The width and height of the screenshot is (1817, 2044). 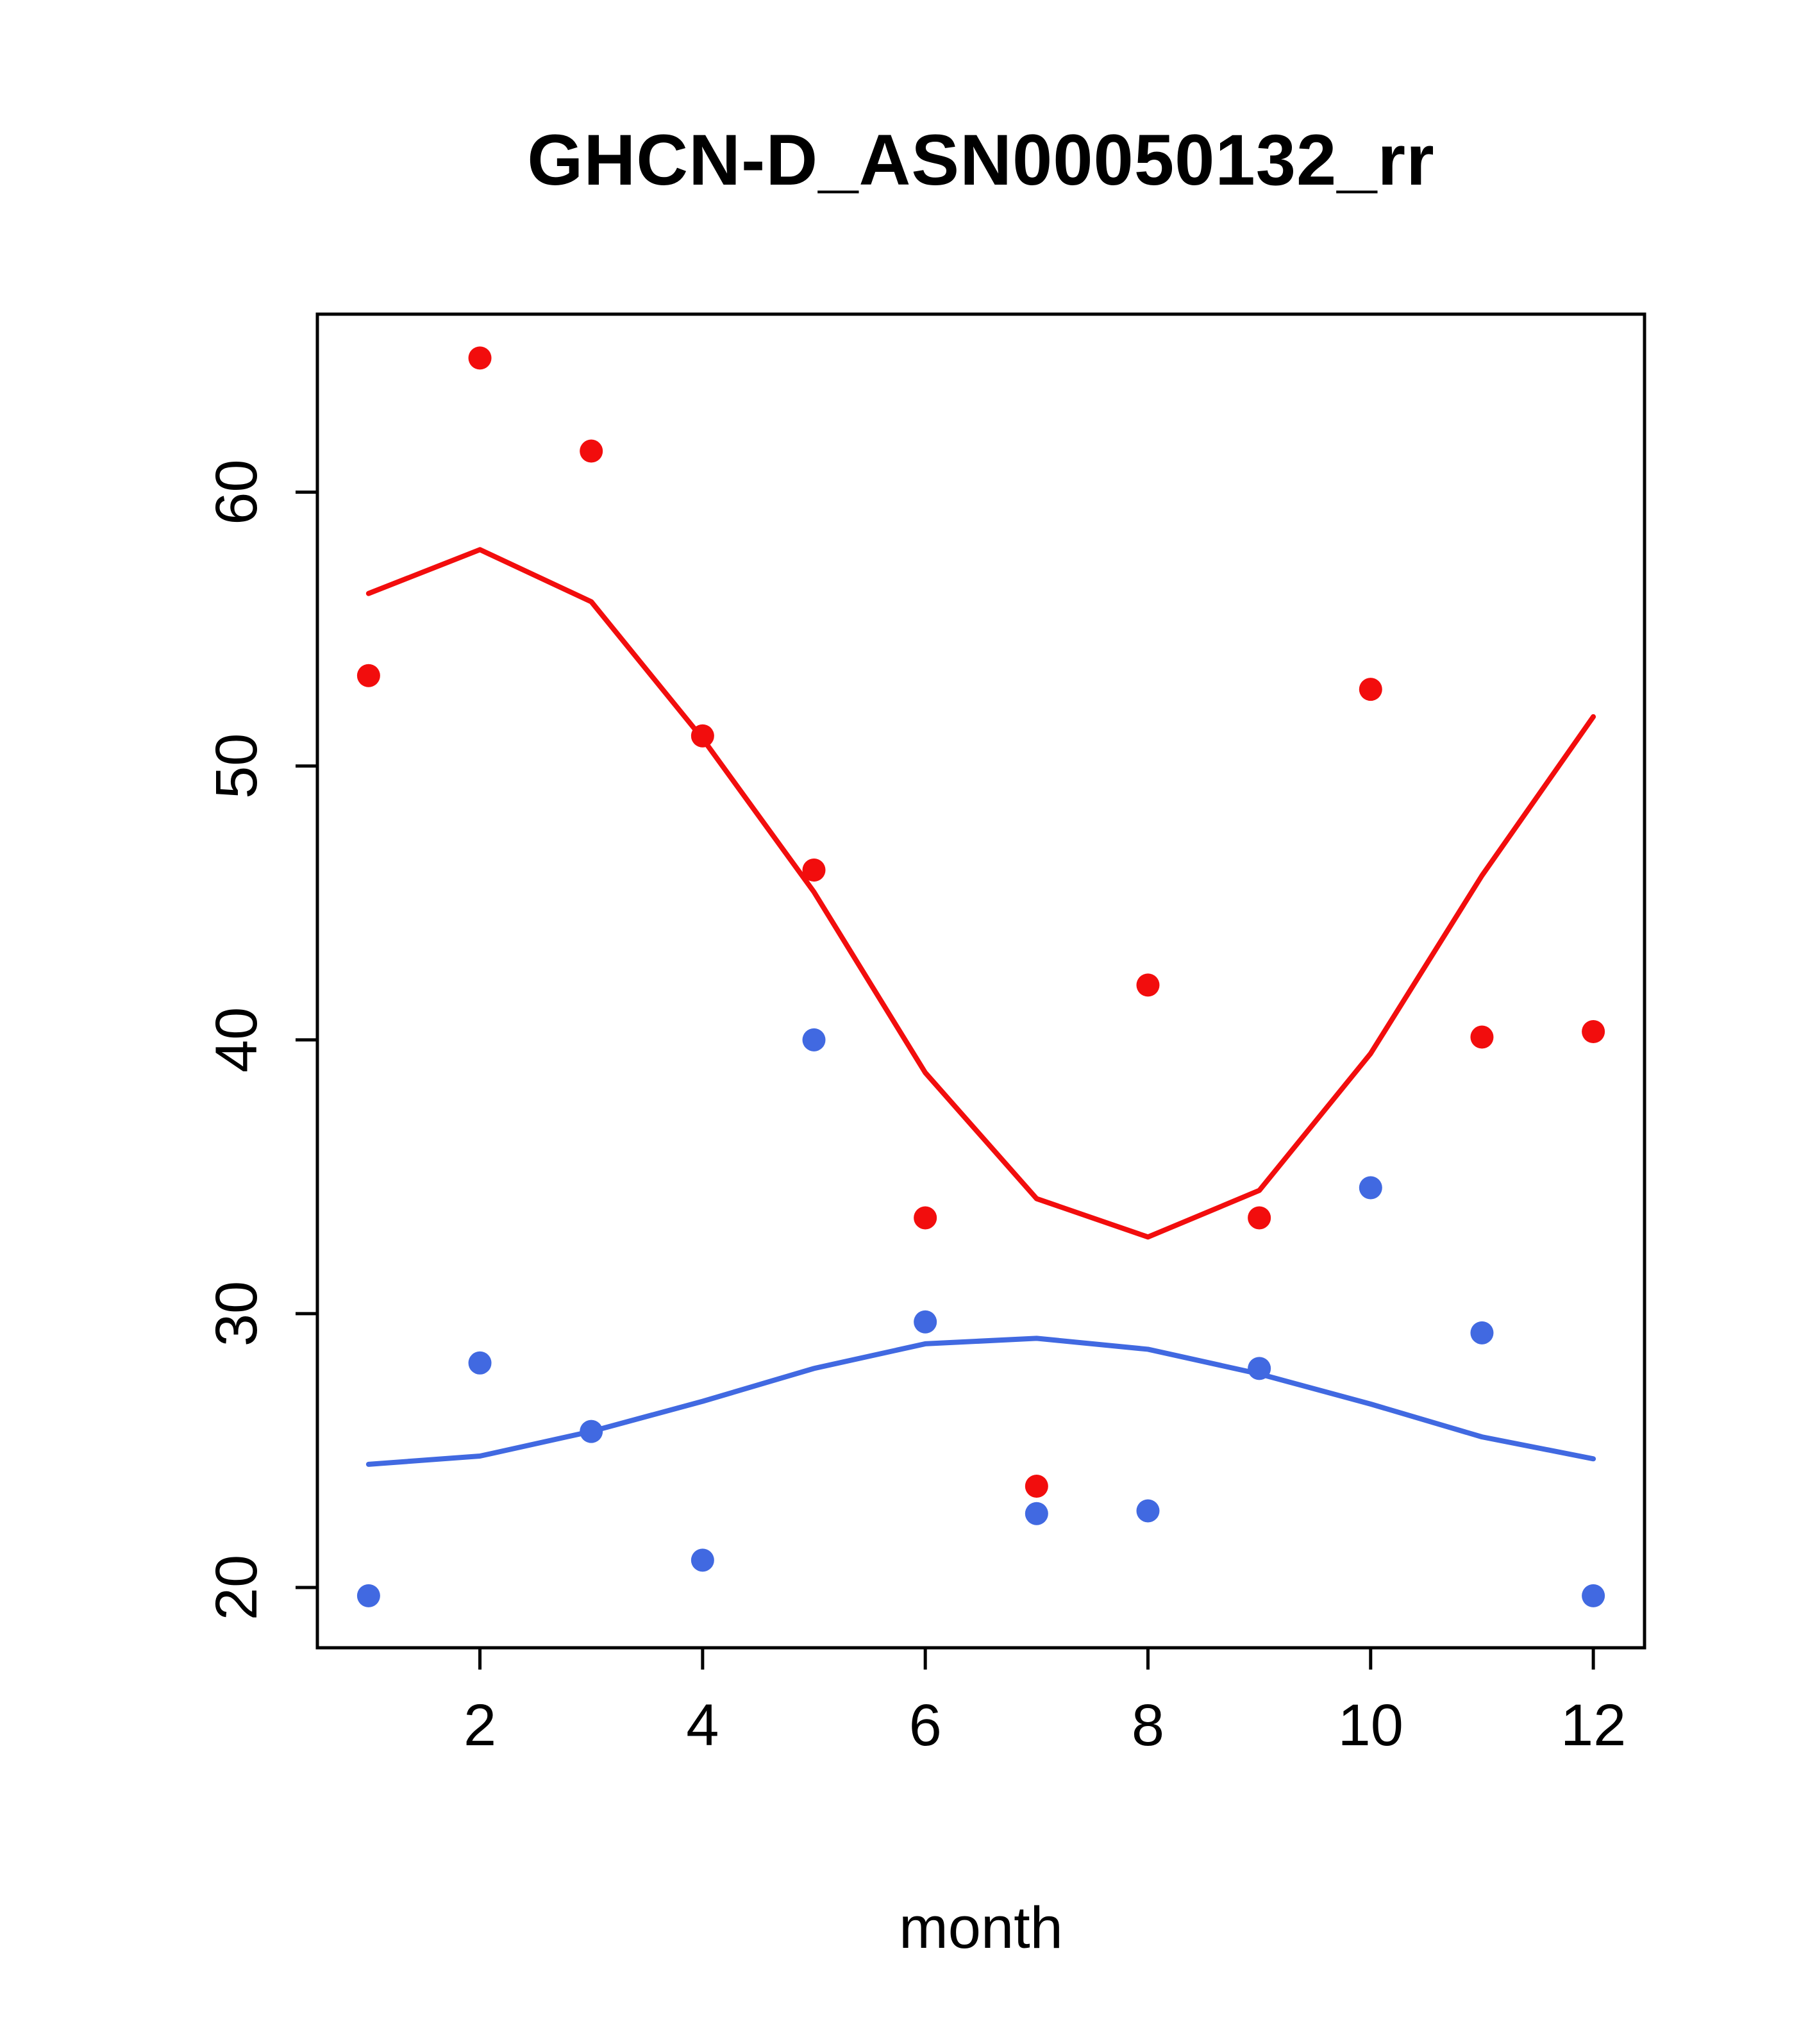 I want to click on y-tick-label: 20, so click(x=236, y=1587).